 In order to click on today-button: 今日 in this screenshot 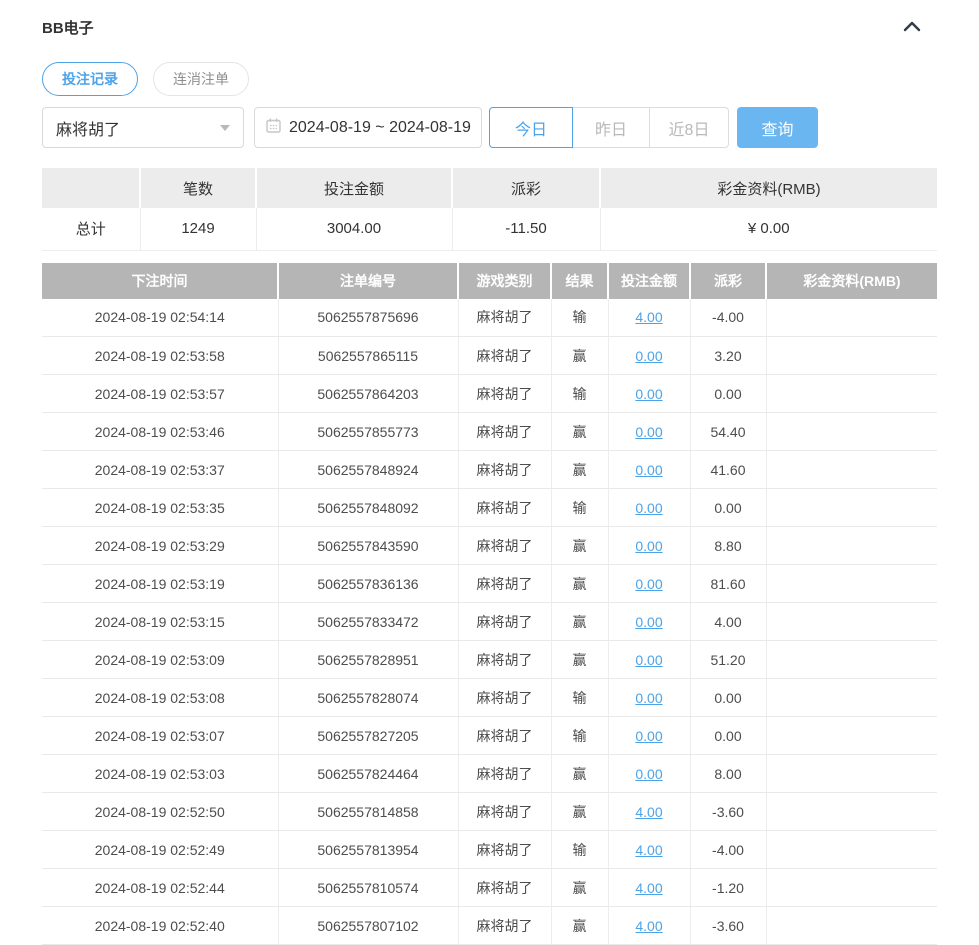, I will do `click(531, 127)`.